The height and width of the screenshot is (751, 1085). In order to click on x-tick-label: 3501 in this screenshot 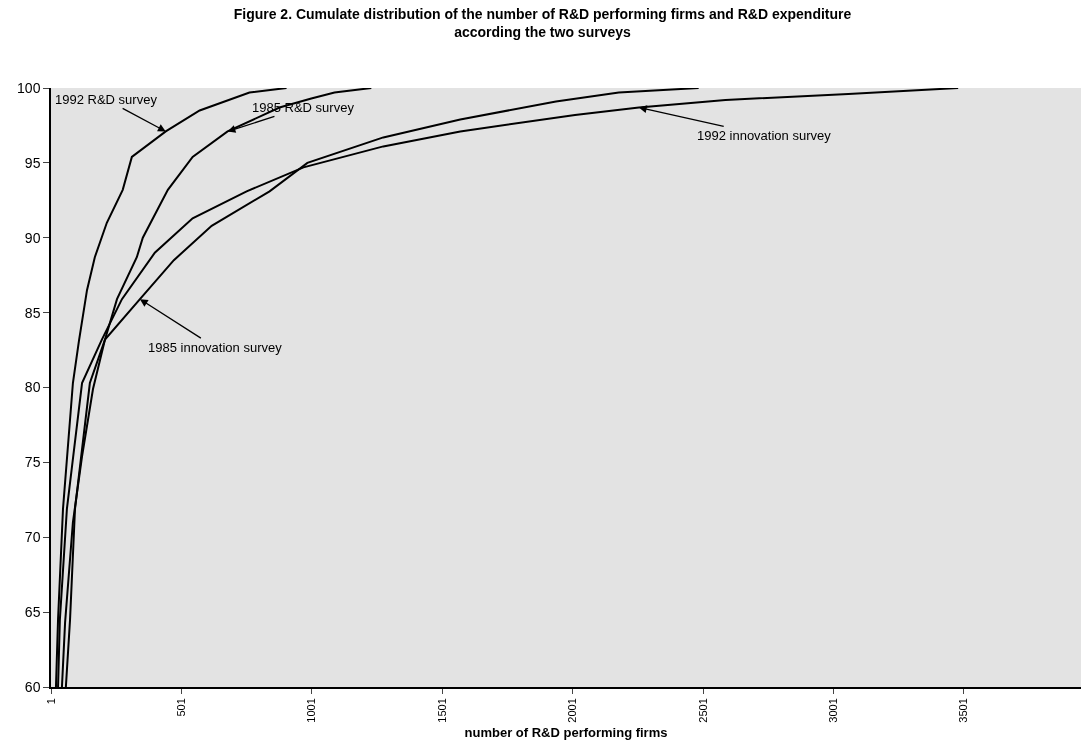, I will do `click(963, 710)`.